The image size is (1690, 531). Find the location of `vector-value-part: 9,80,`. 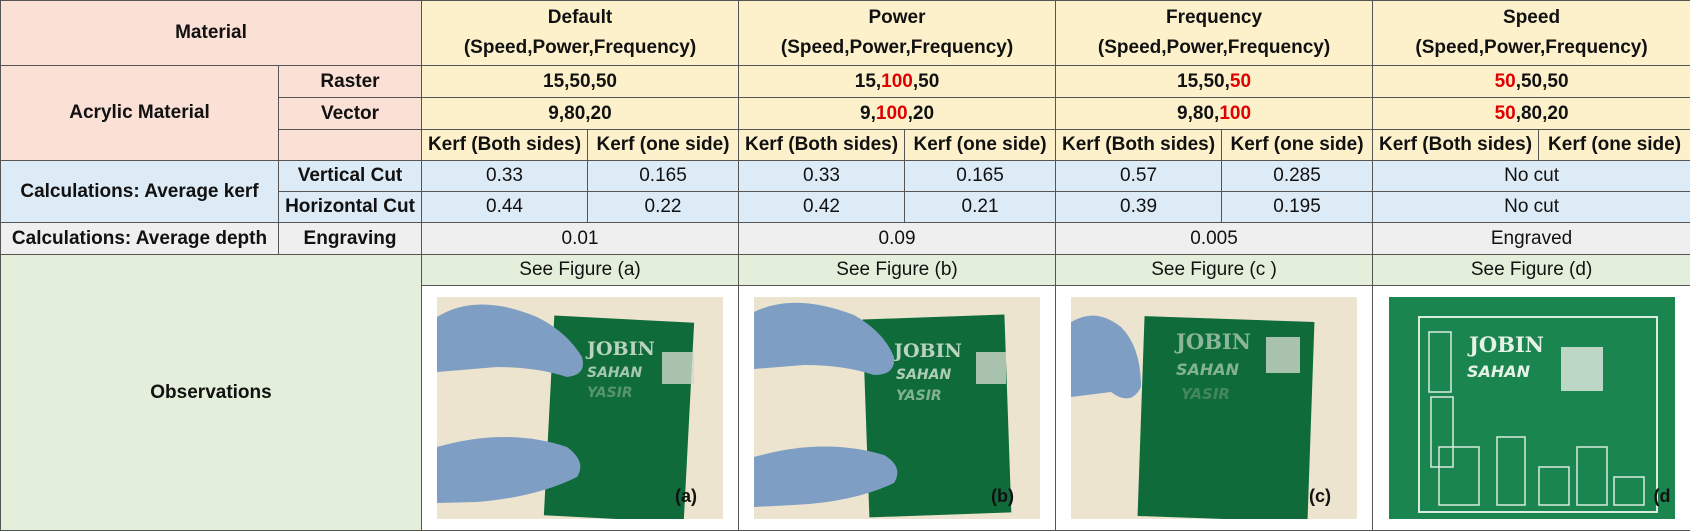

vector-value-part: 9,80, is located at coordinates (1198, 113).